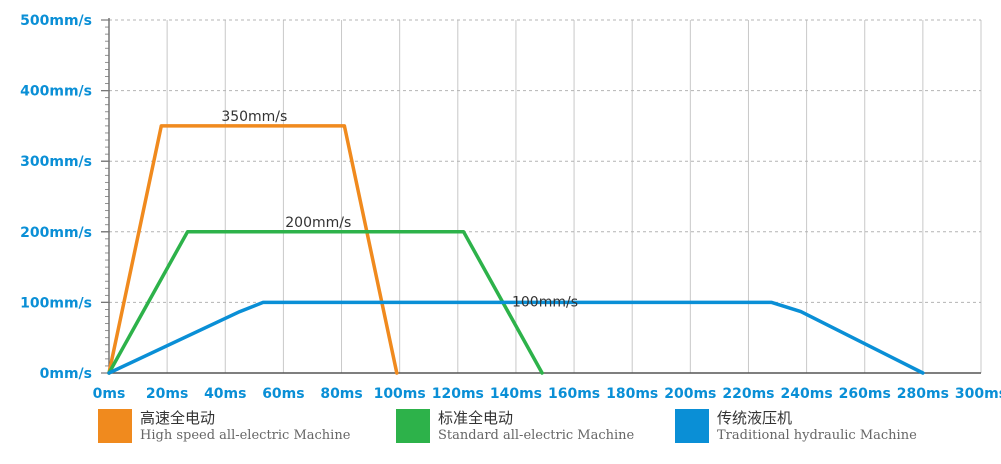 The image size is (1001, 464). I want to click on y-tick-label: 400mm/s, so click(56, 92).